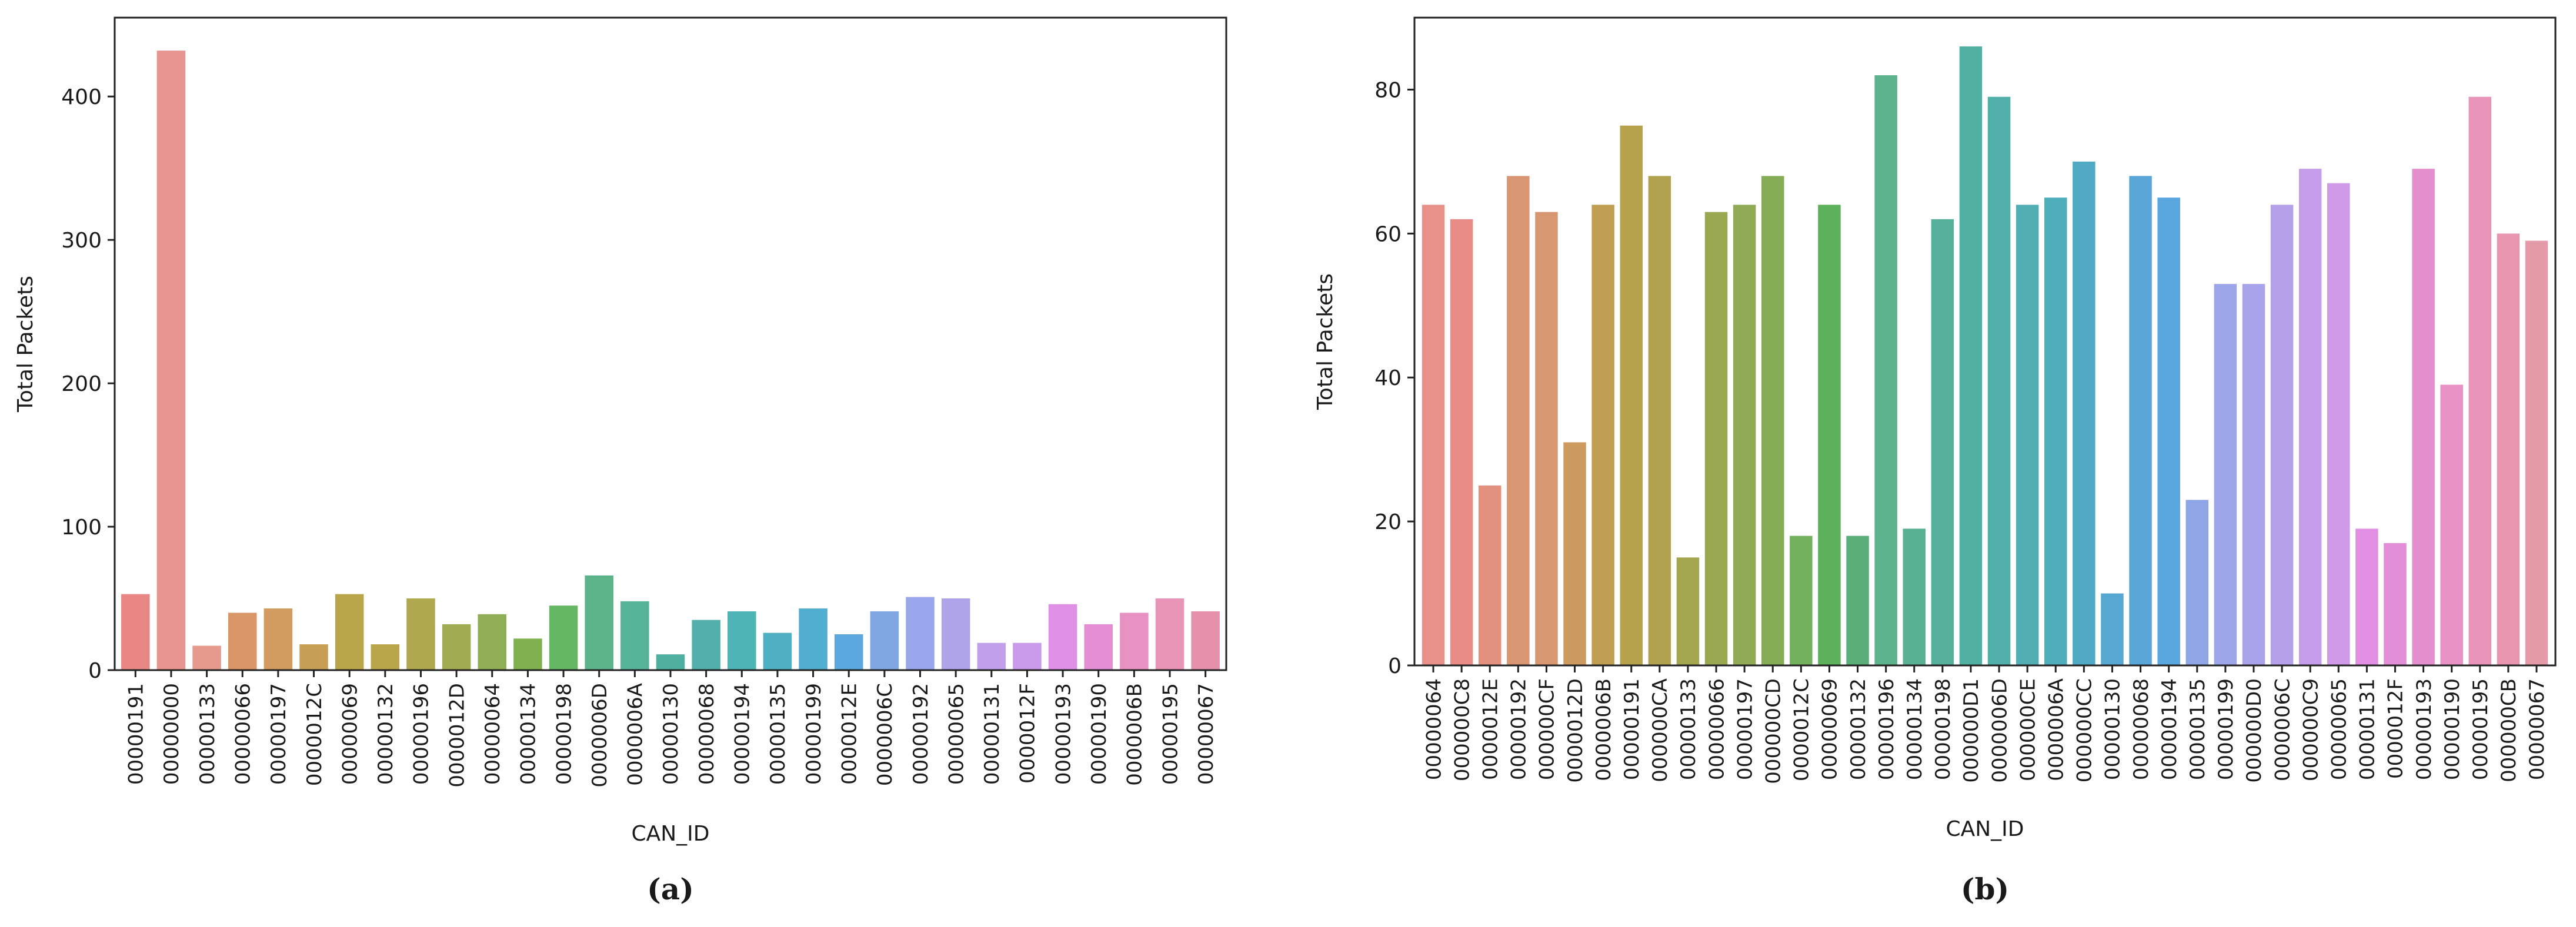 The image size is (2576, 927). What do you see at coordinates (564, 734) in the screenshot?
I see `x-tick-label: 00000198` at bounding box center [564, 734].